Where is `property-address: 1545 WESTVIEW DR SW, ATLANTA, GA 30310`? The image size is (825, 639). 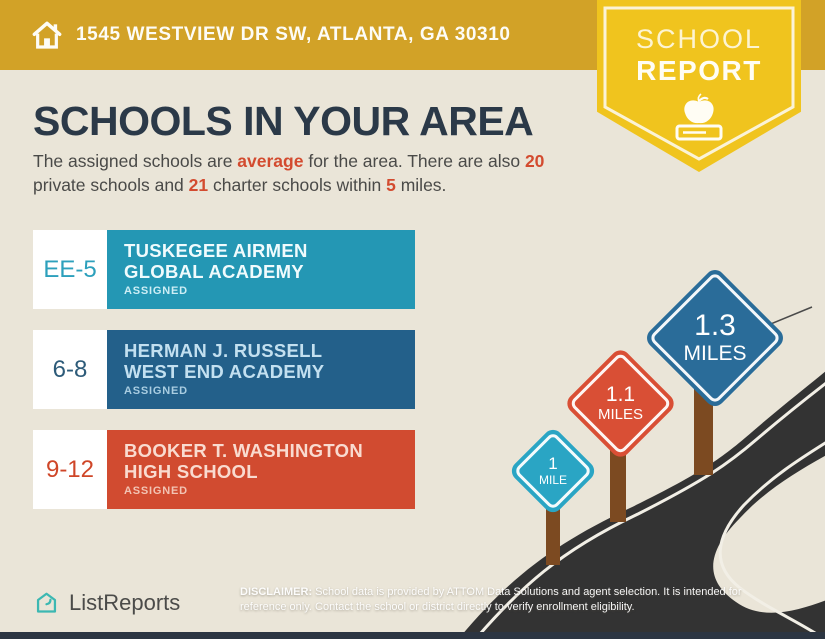
property-address: 1545 WESTVIEW DR SW, ATLANTA, GA 30310 is located at coordinates (293, 34).